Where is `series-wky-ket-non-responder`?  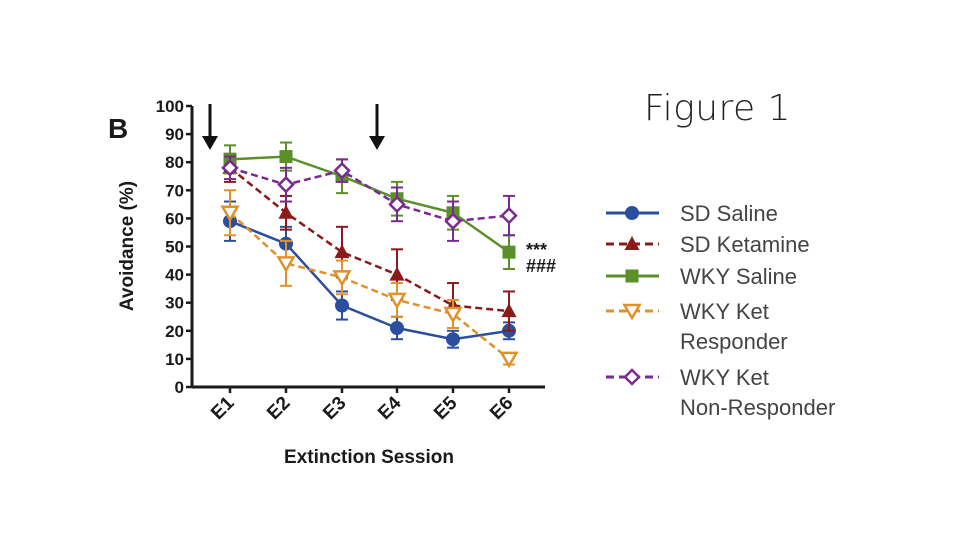
series-wky-ket-non-responder is located at coordinates (369, 198).